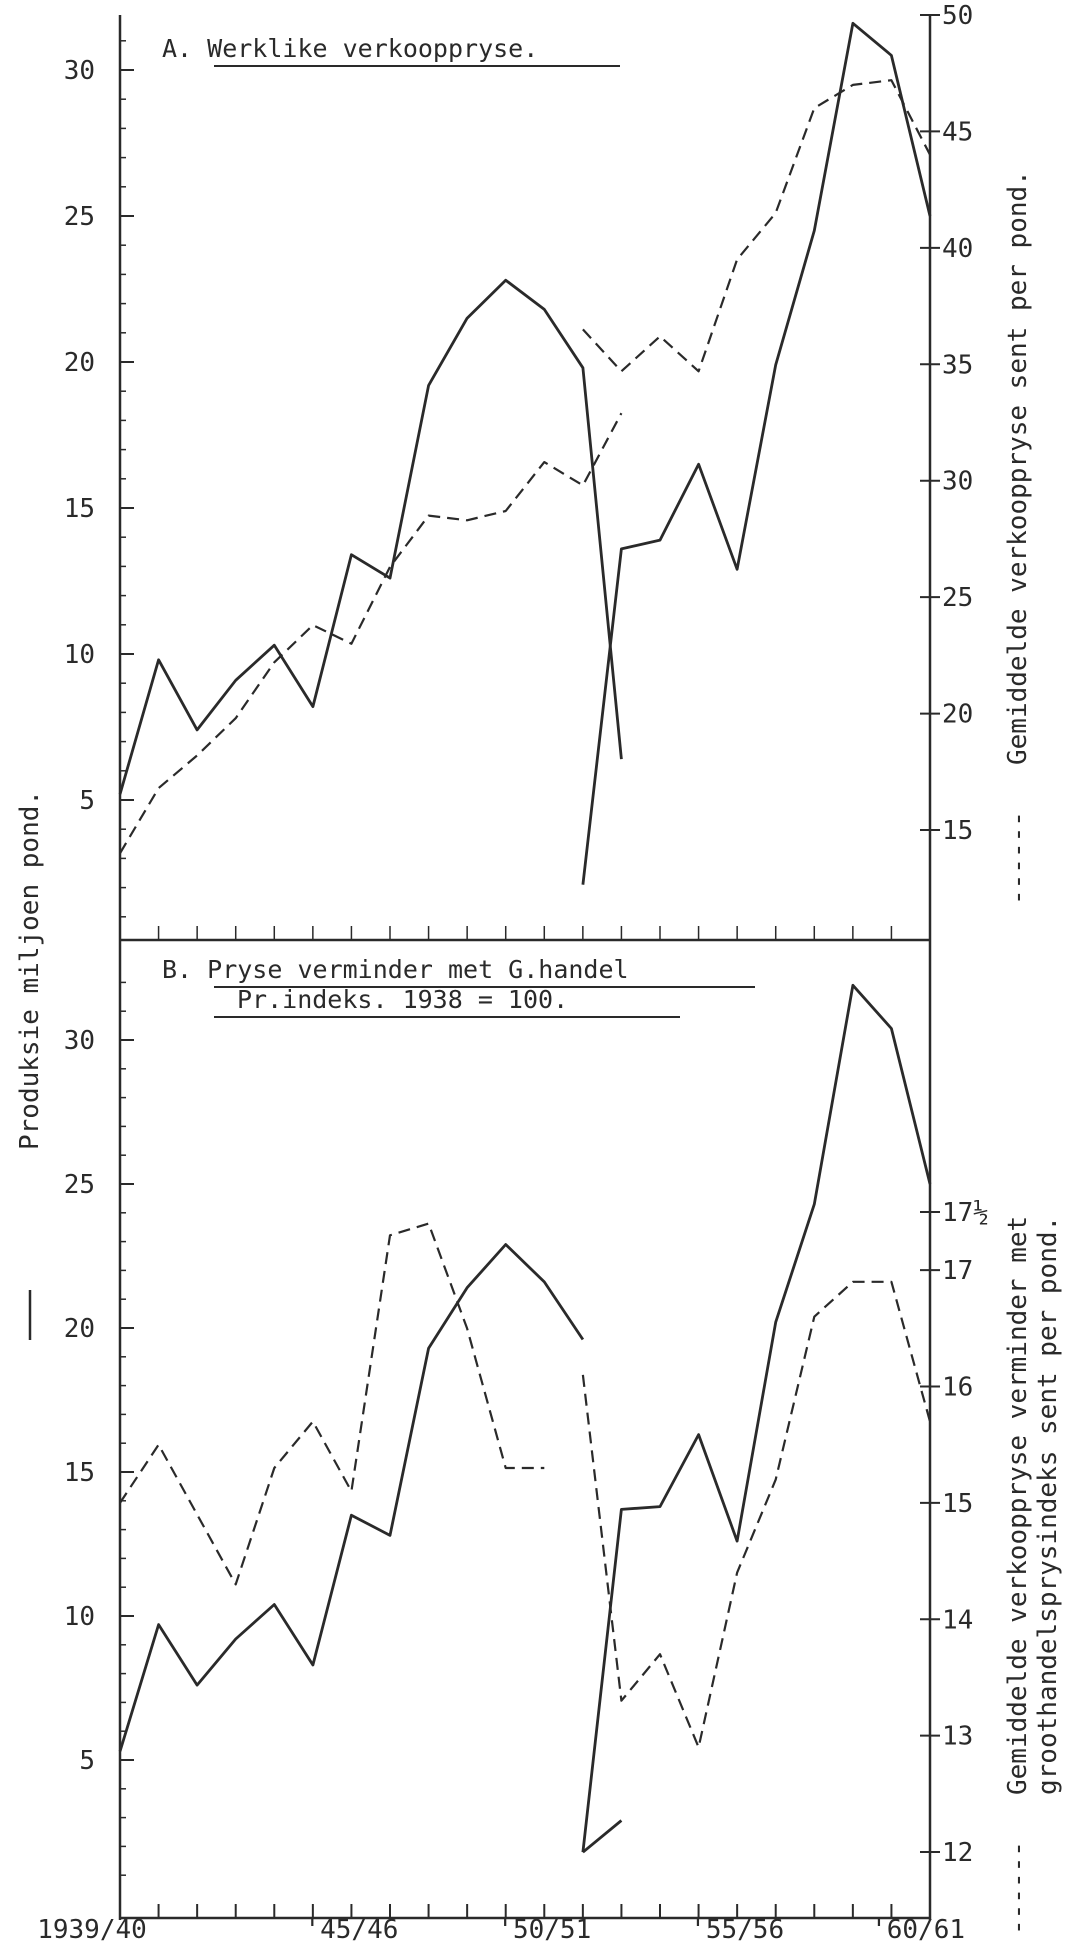 This screenshot has width=1083, height=1942. Describe the element at coordinates (957, 16) in the screenshot. I see `right-tick-label: 50` at that location.